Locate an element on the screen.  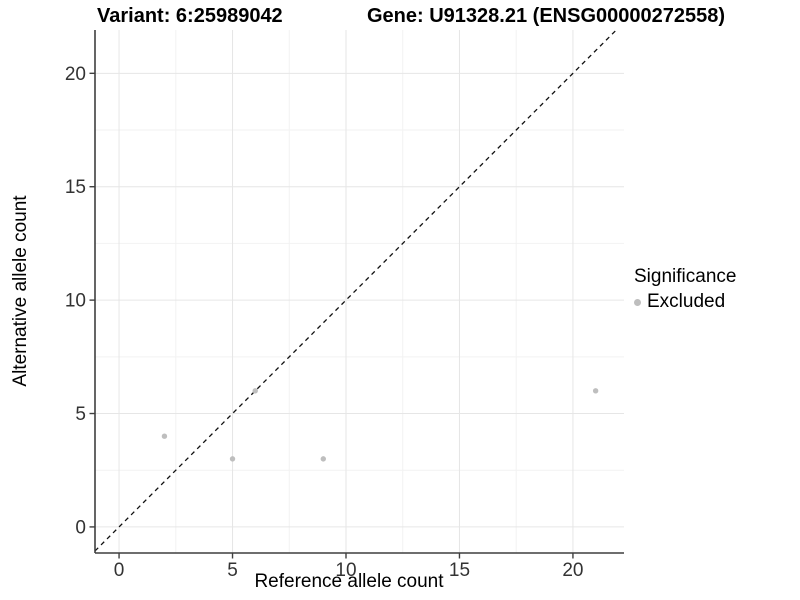
x-tick-label: 0 is located at coordinates (119, 570).